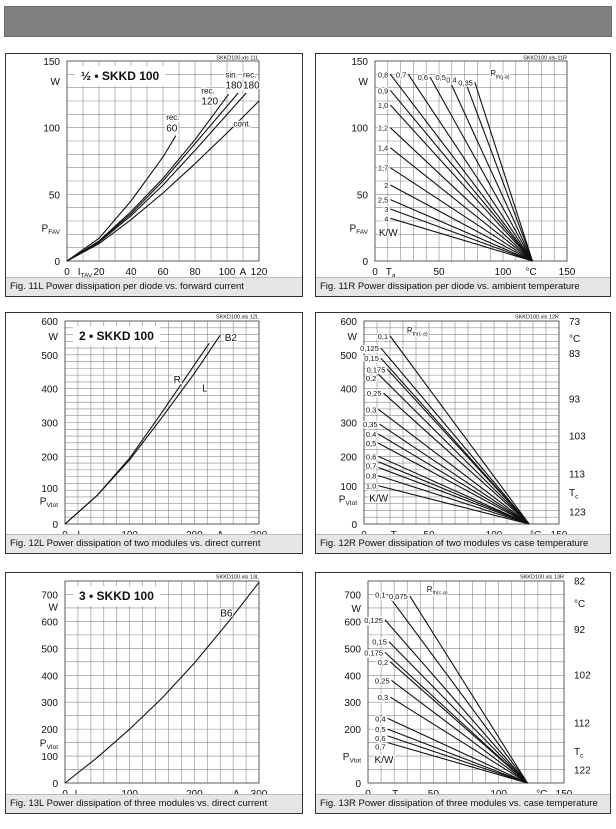  Describe the element at coordinates (378, 498) in the screenshot. I see `curve-annotation: K/W` at that location.